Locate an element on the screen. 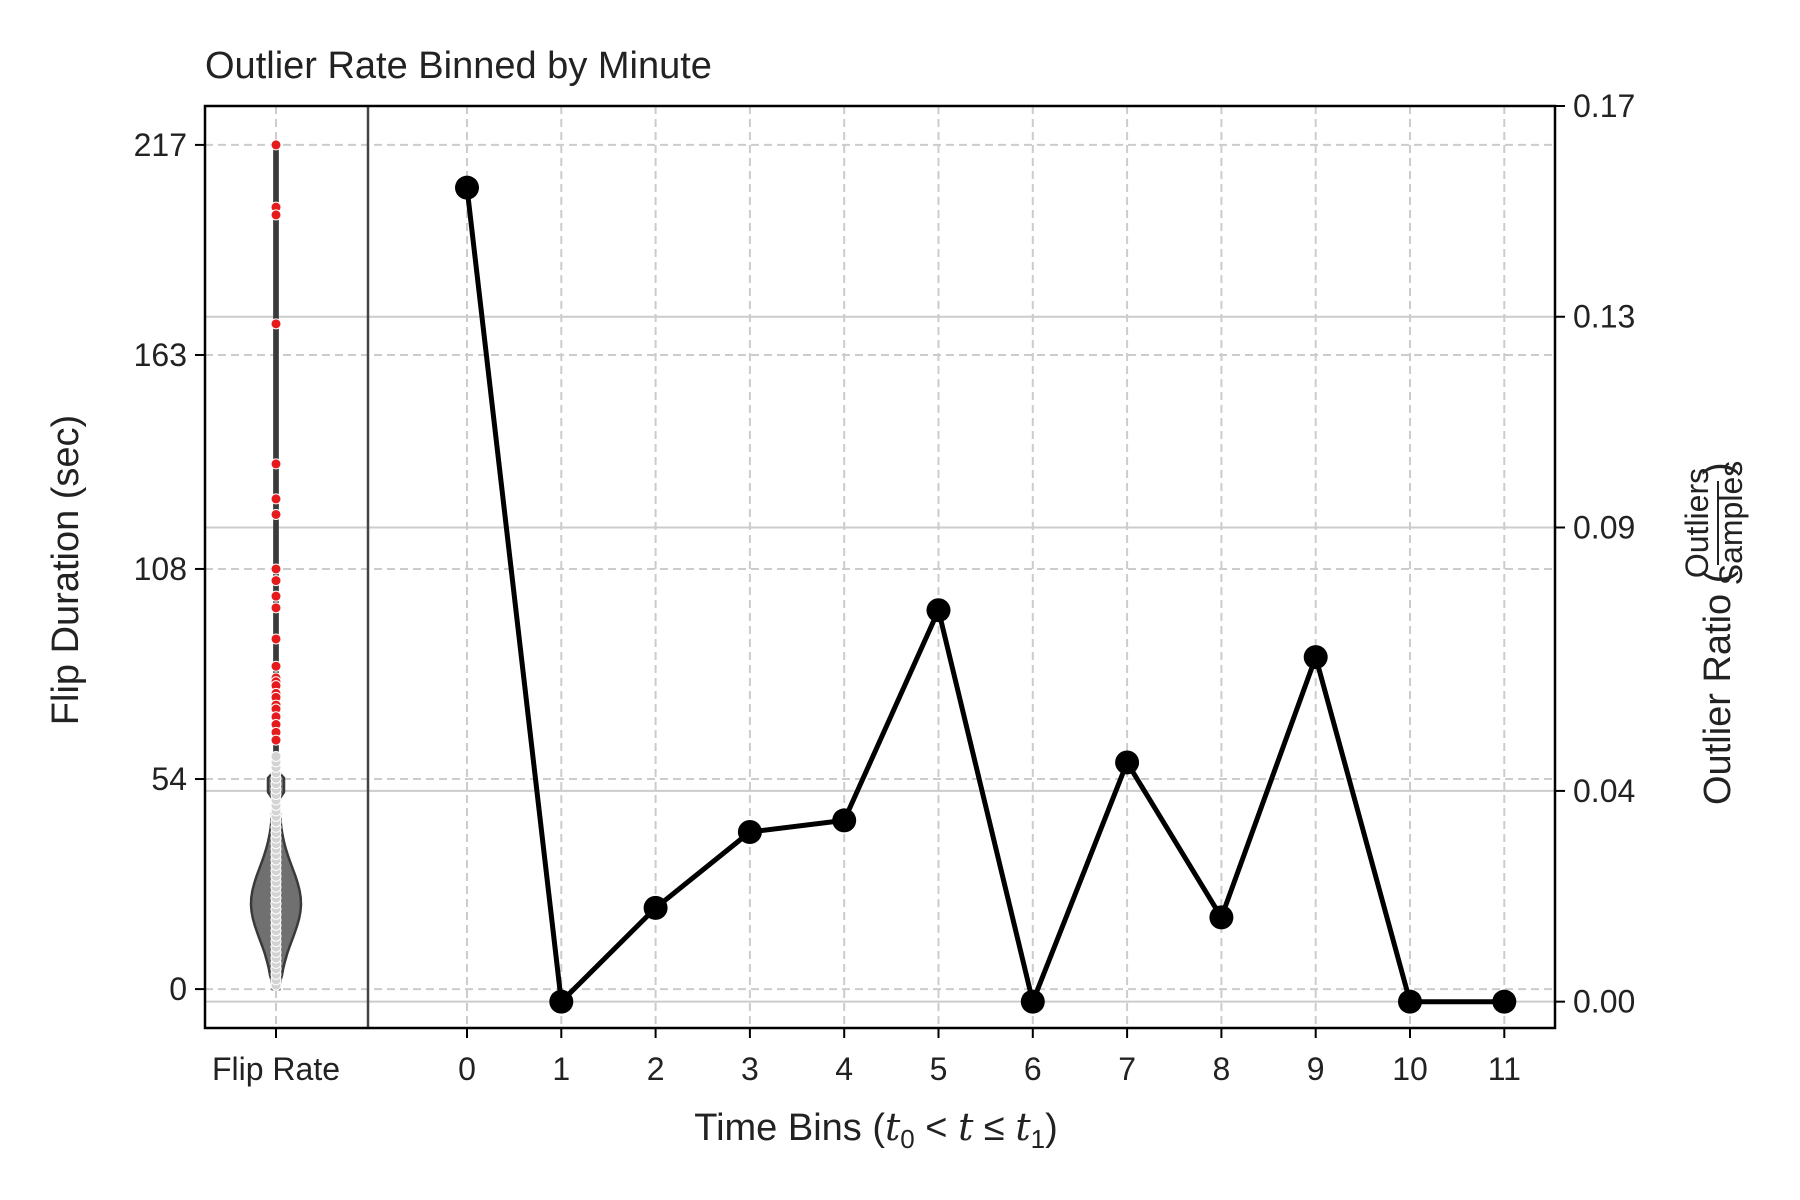 This screenshot has width=1800, height=1200. y-axis-left-title: Flip Duration (sec) is located at coordinates (66, 570).